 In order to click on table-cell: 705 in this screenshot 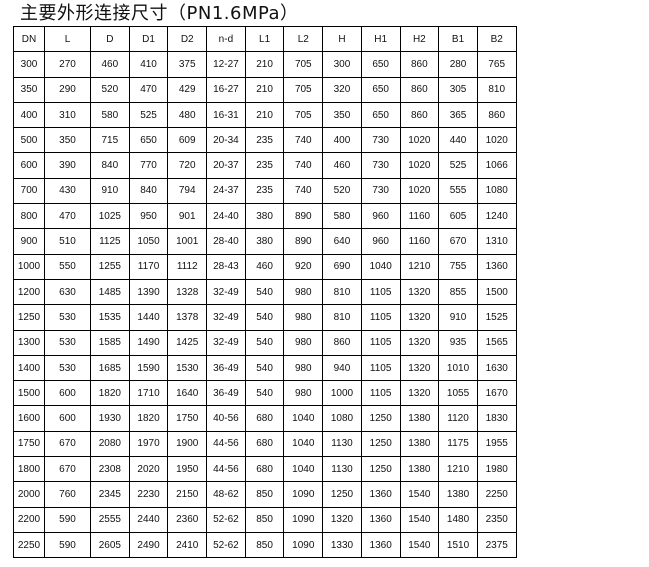, I will do `click(303, 64)`.